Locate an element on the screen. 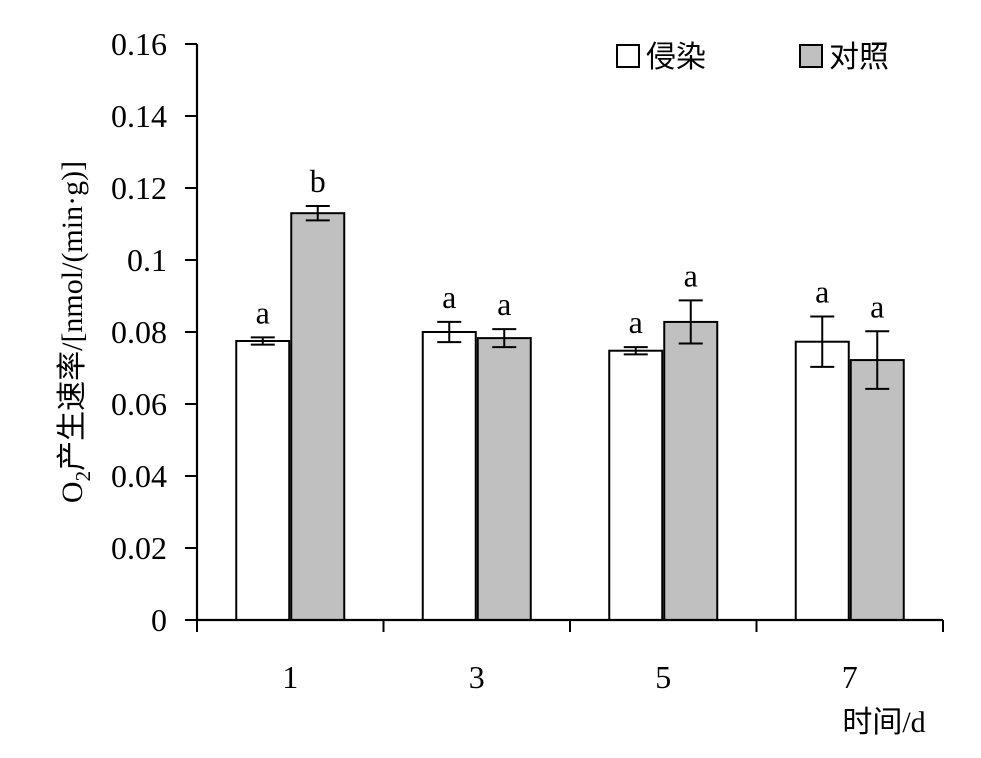  y-tick-label: 0.14 is located at coordinates (139, 116).